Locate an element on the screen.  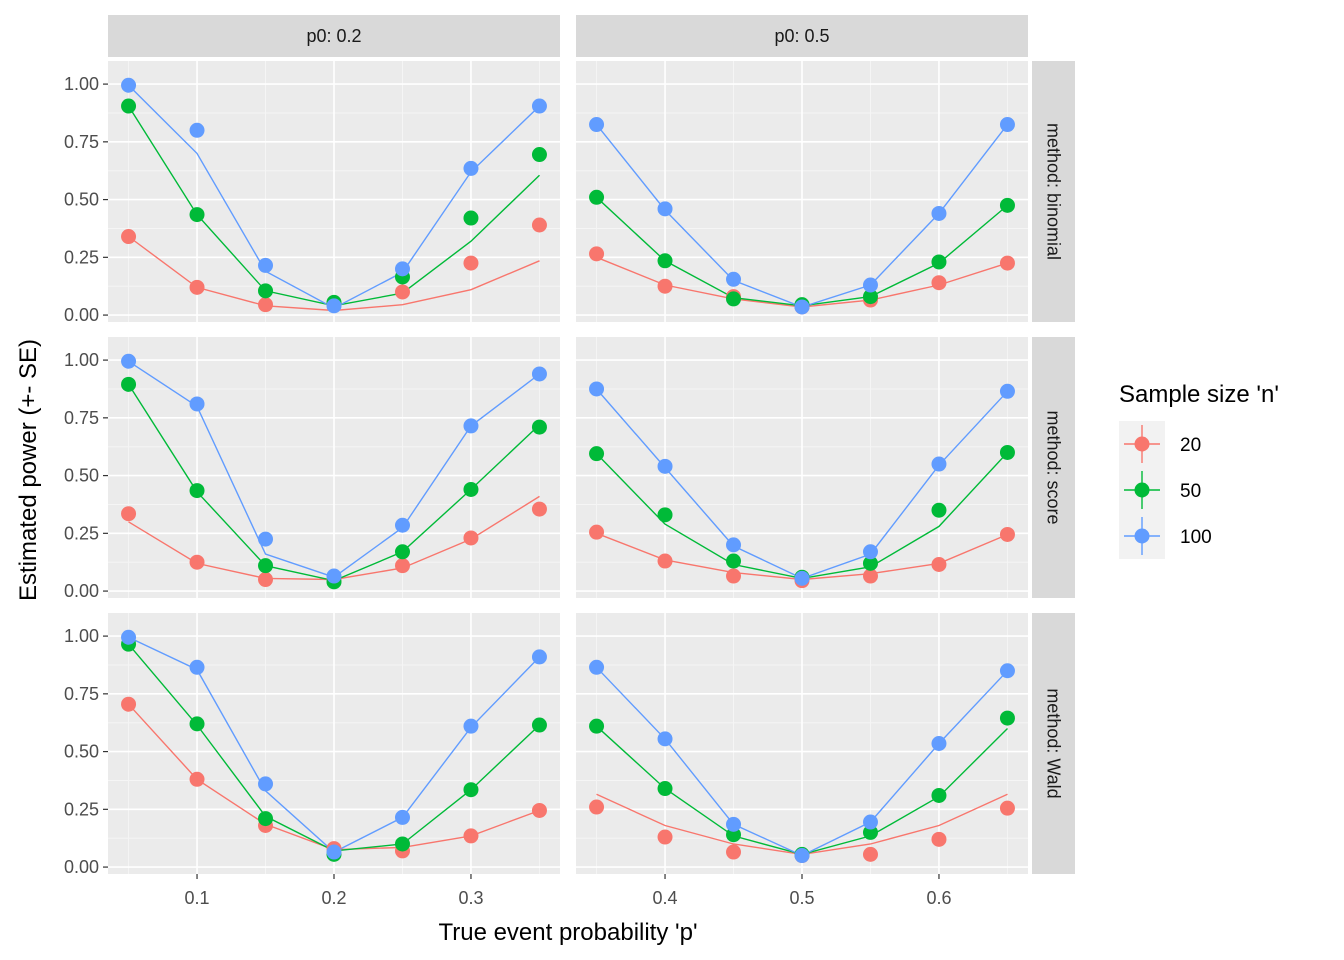
x-tick-label: 0.4 is located at coordinates (665, 898).